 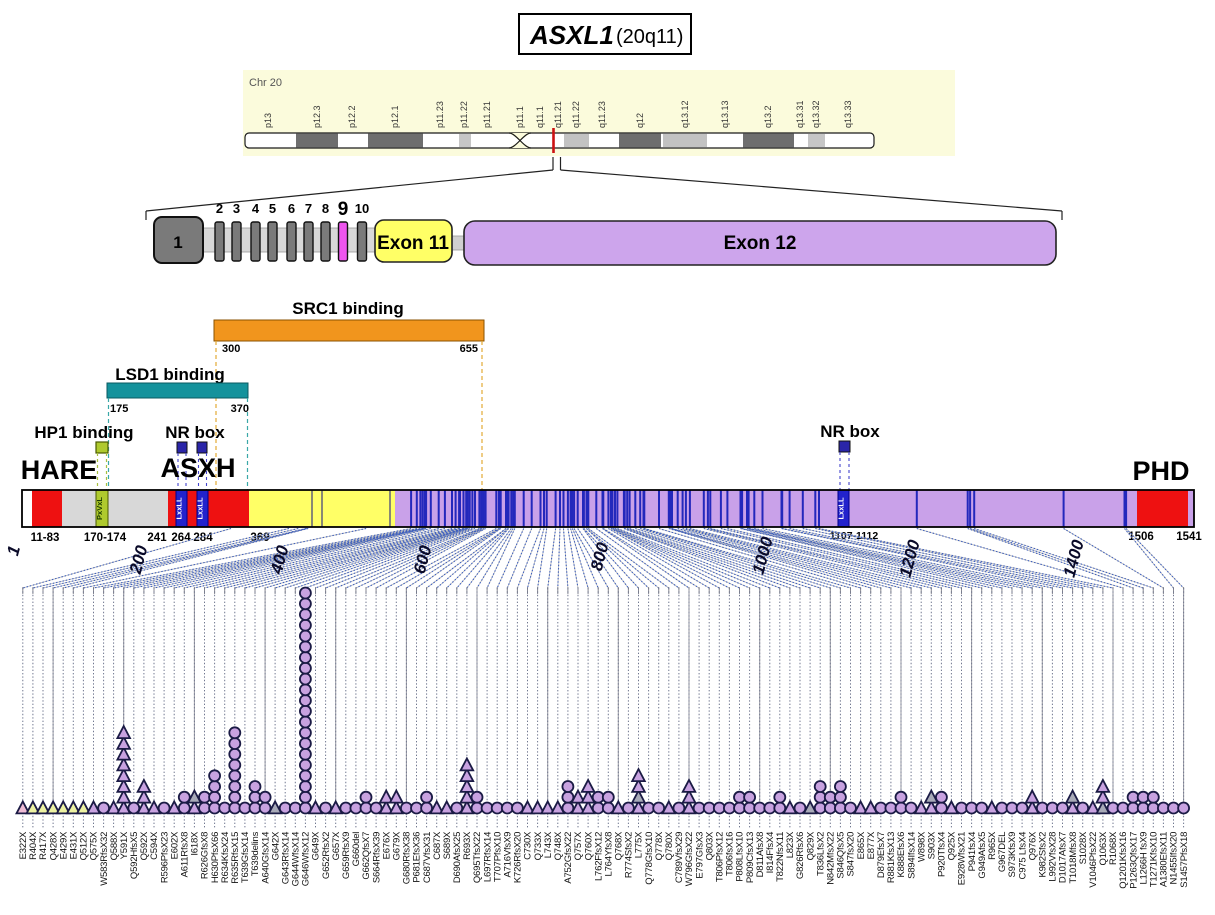 I want to click on svg-text: Q575X, so click(x=94, y=845).